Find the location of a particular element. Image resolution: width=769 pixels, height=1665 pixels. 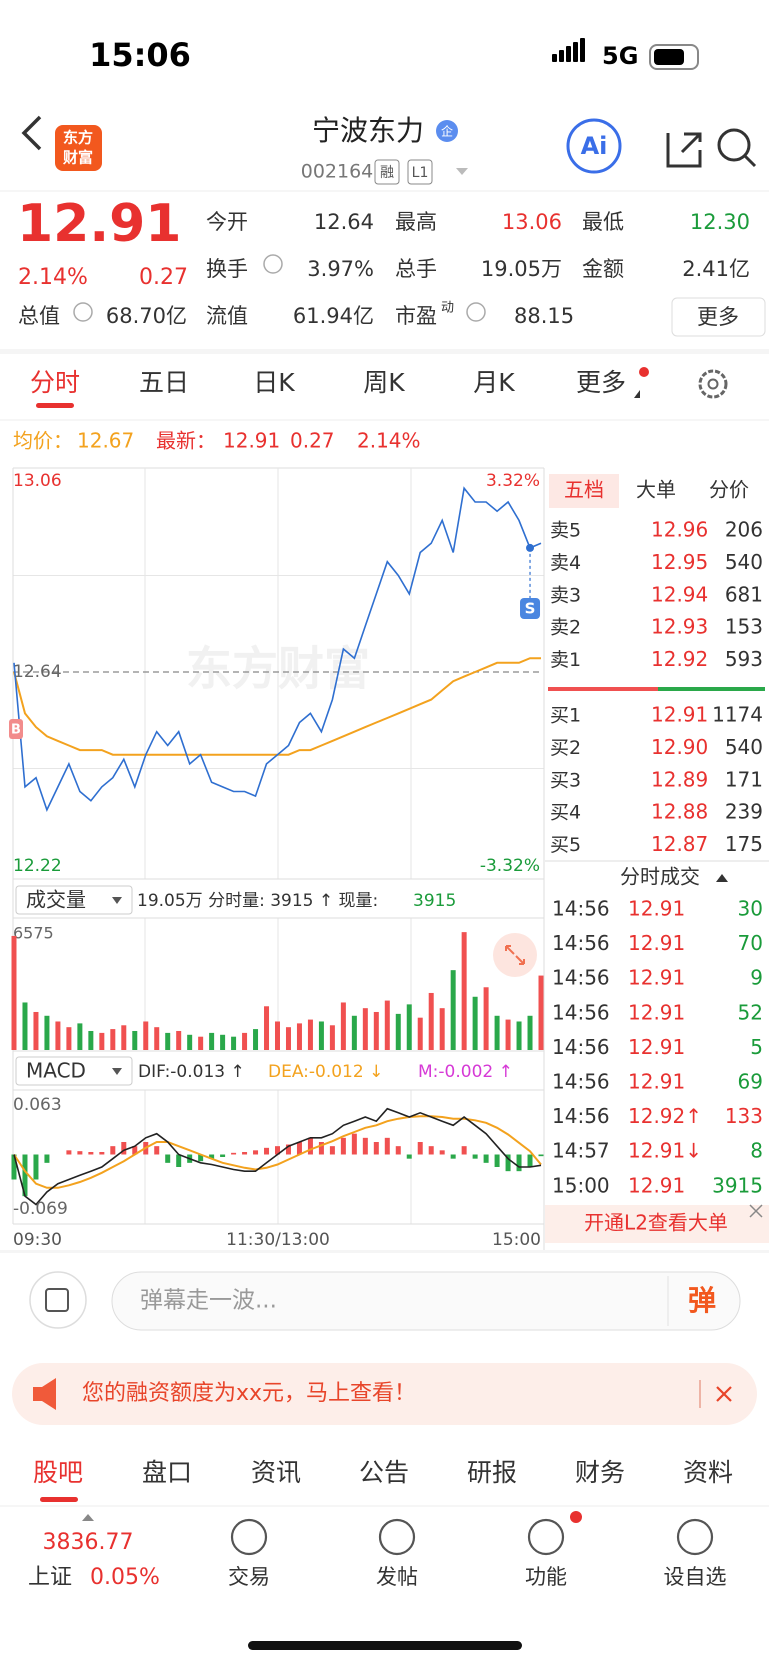

settings-button is located at coordinates (713, 384).